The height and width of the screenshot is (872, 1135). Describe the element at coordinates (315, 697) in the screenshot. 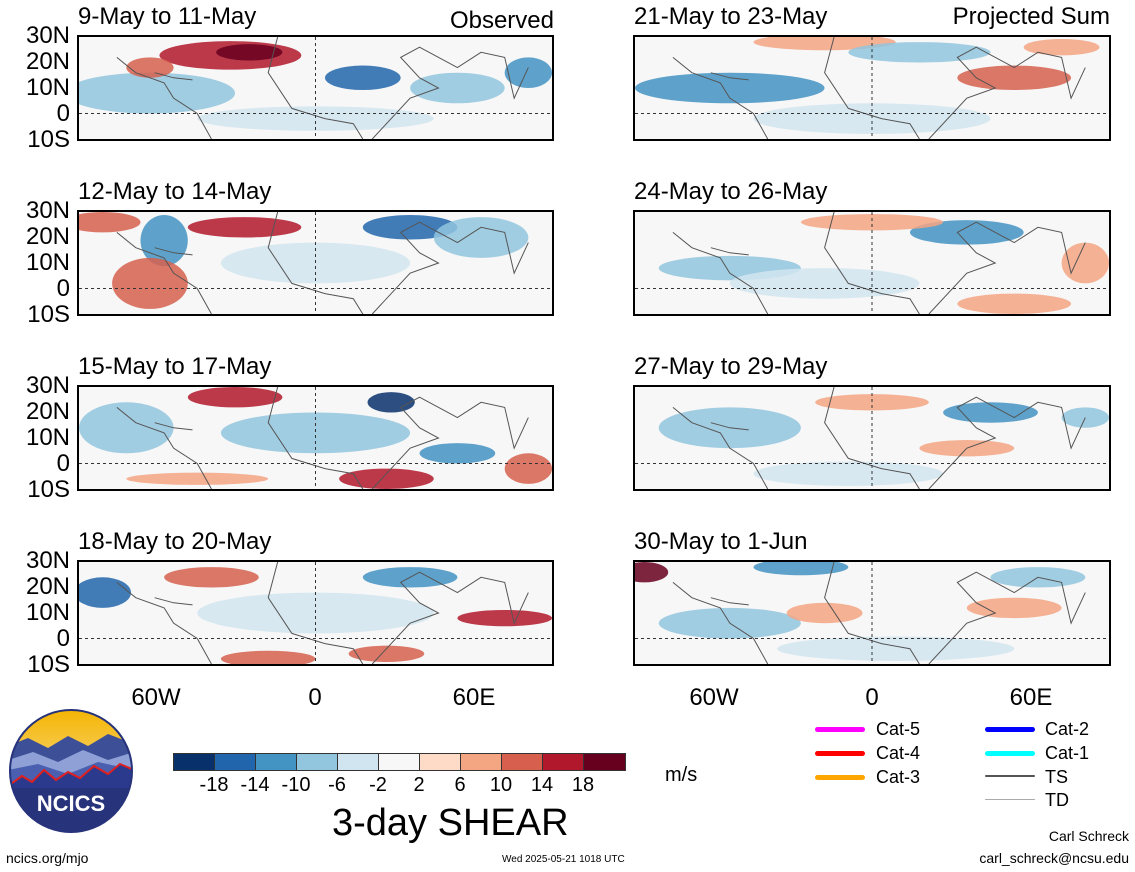

I see `lon-label-left: 0` at that location.